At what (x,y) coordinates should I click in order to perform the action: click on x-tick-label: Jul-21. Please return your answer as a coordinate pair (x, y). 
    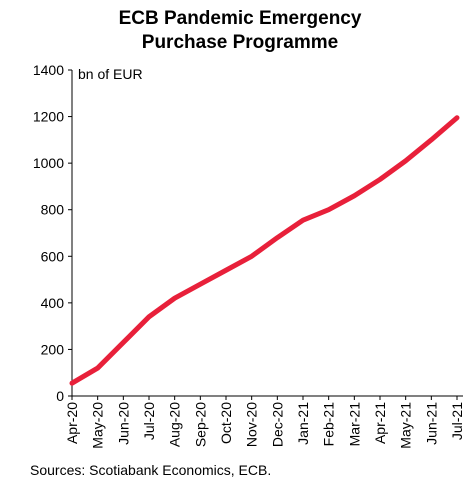
    Looking at the image, I should click on (457, 421).